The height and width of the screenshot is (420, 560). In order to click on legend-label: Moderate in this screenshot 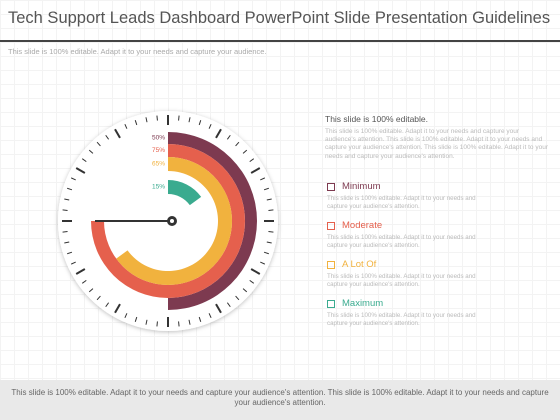, I will do `click(362, 225)`.